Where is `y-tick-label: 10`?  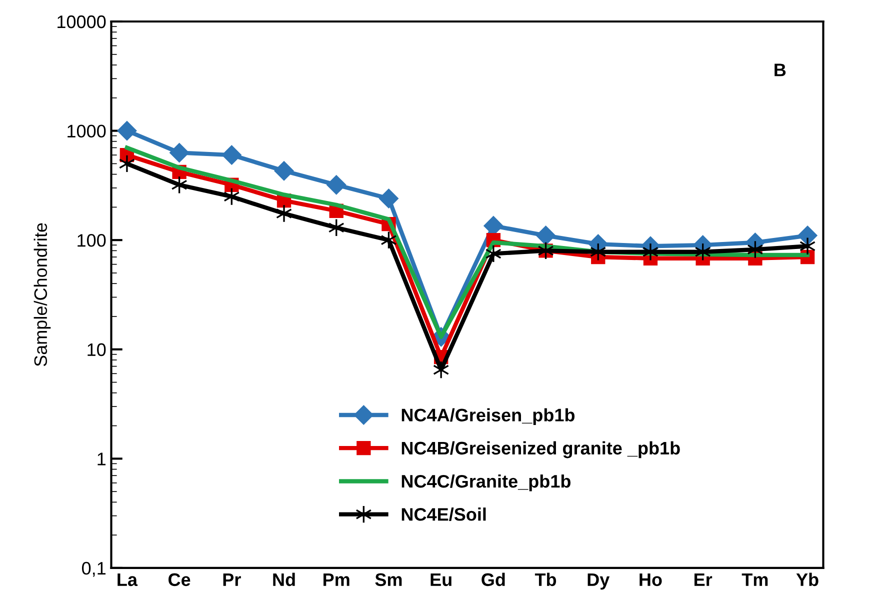
y-tick-label: 10 is located at coordinates (97, 349).